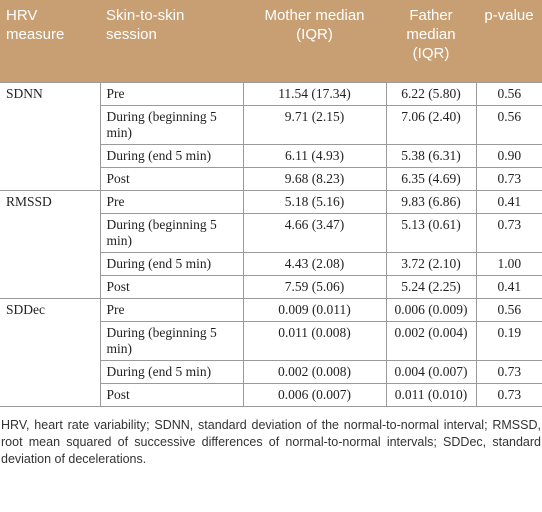 This screenshot has height=512, width=542. I want to click on table-cell: 9.68 (8.23), so click(314, 179).